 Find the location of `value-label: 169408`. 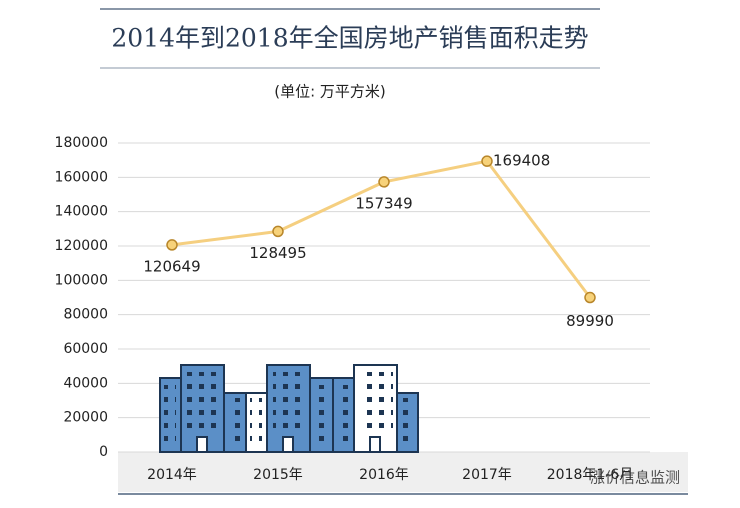

value-label: 169408 is located at coordinates (521, 161).